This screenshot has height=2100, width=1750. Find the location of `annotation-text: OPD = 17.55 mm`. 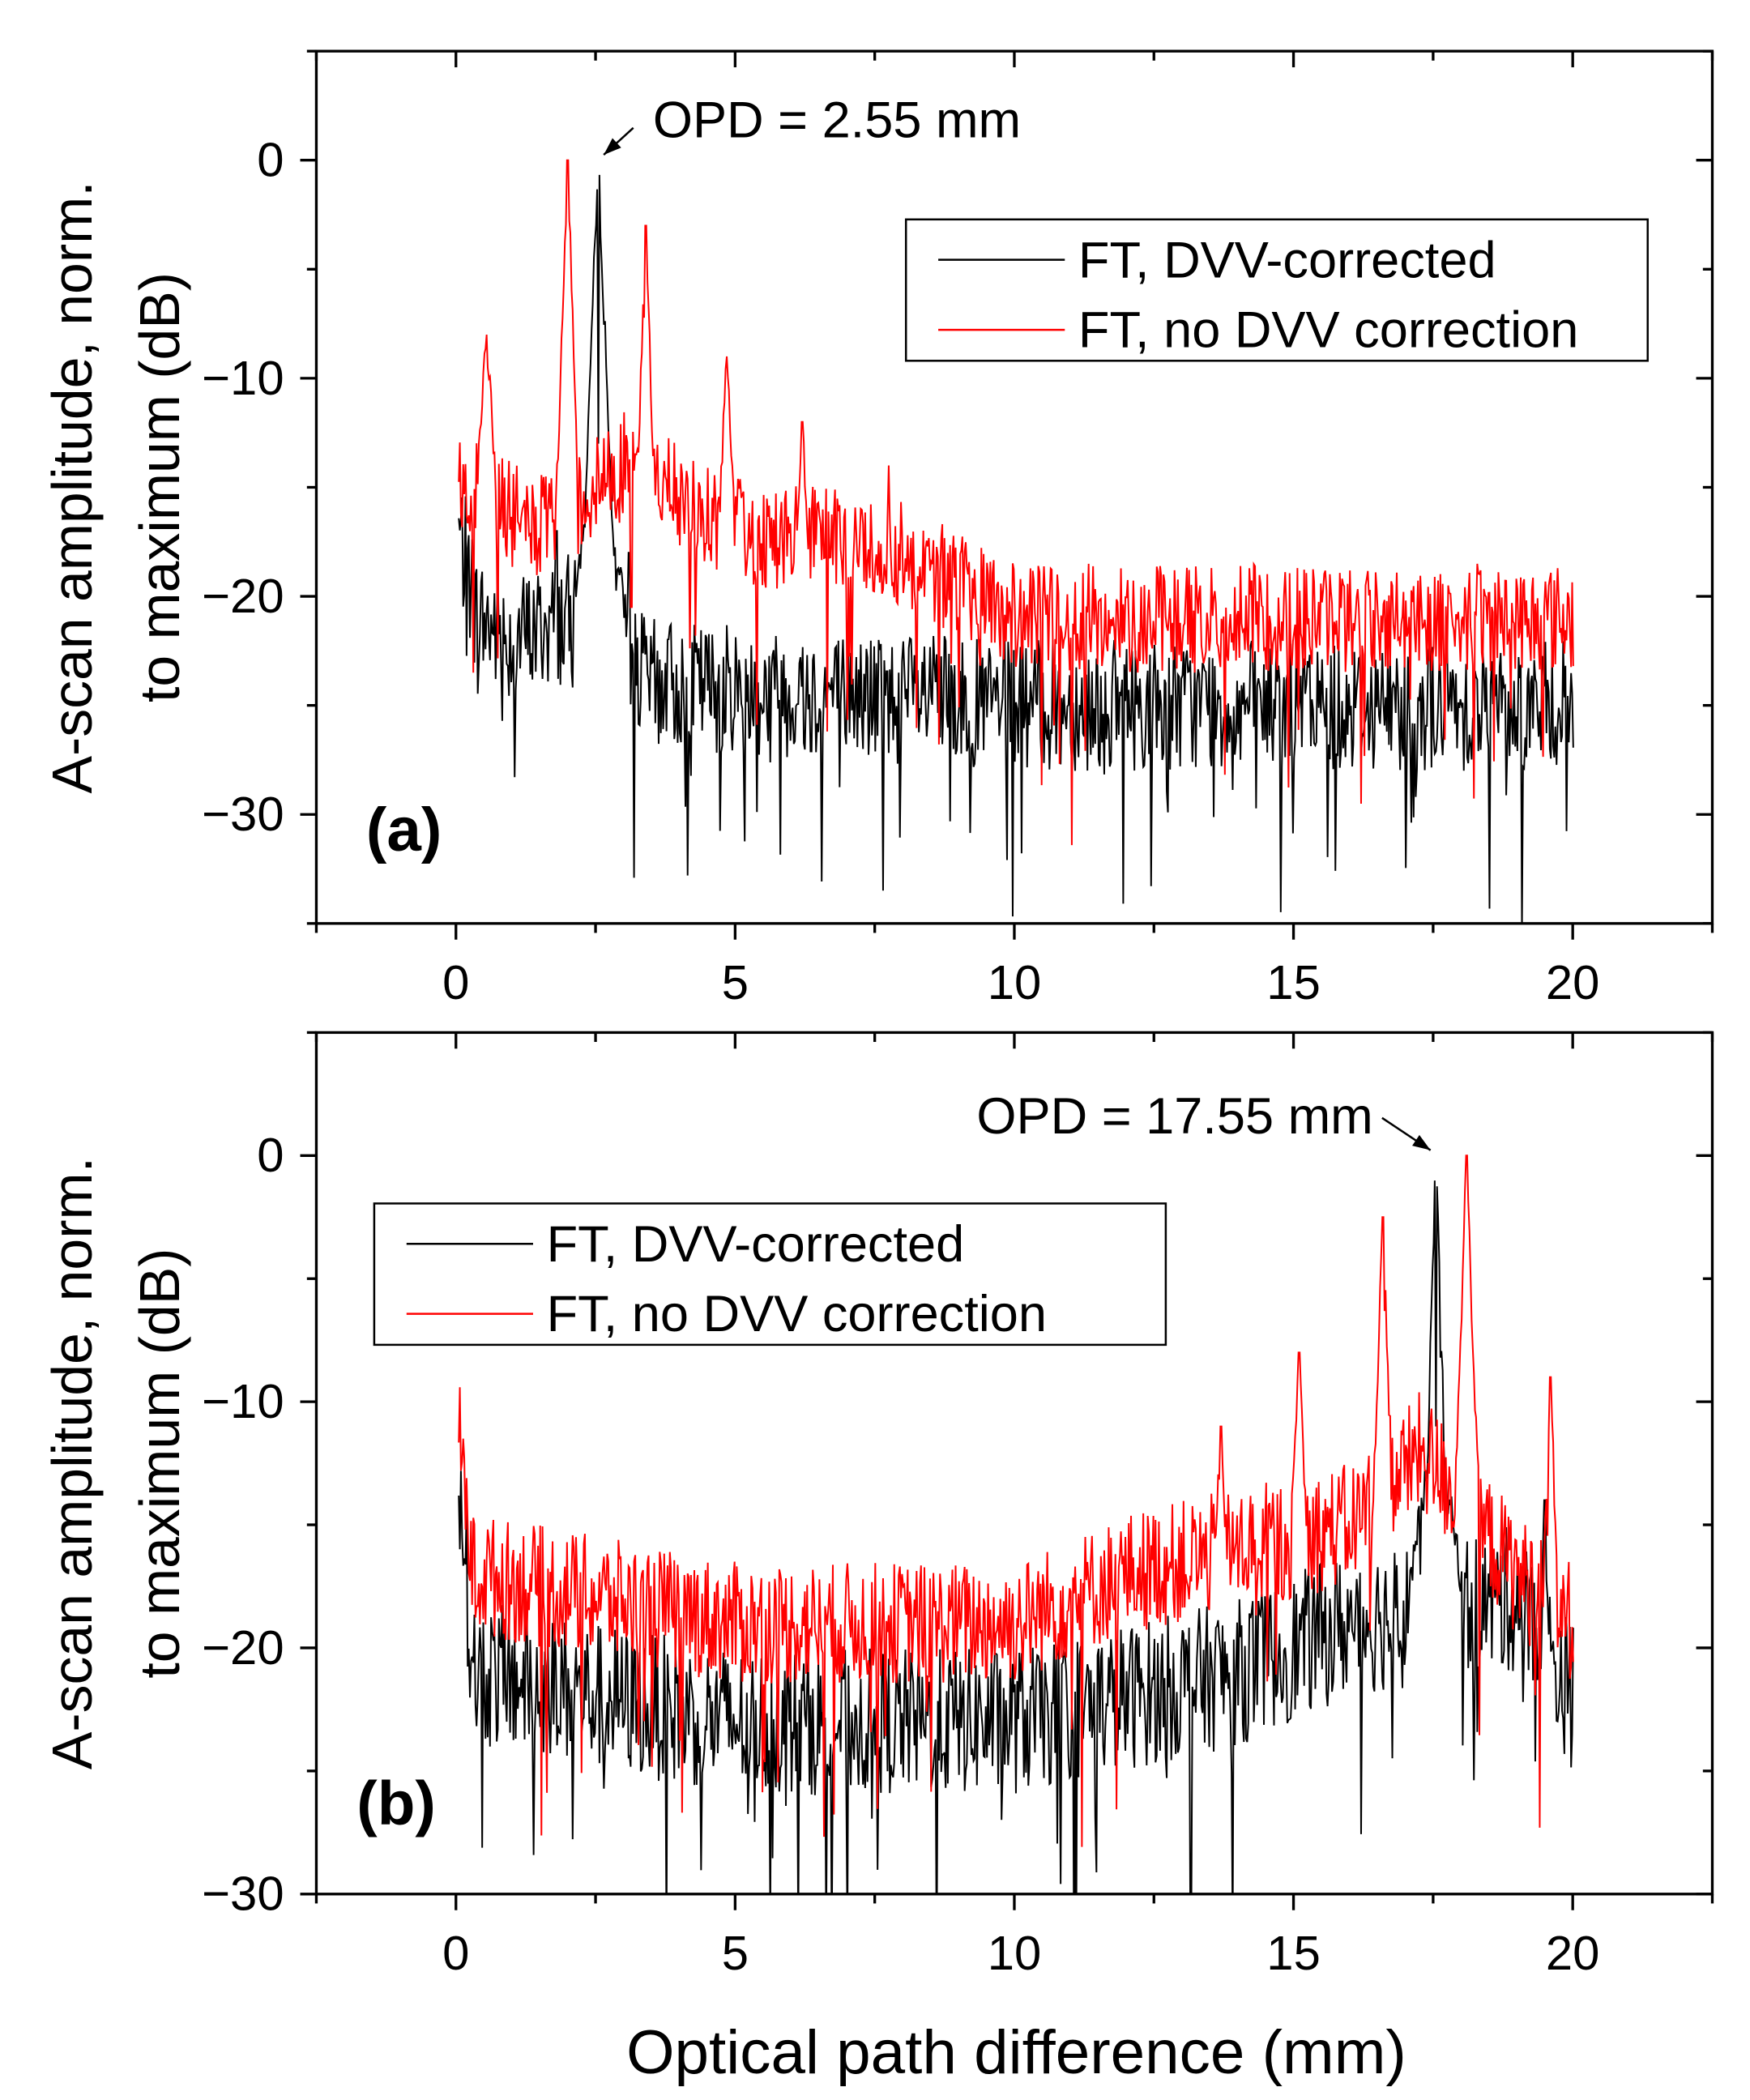

annotation-text: OPD = 17.55 mm is located at coordinates (1174, 1116).